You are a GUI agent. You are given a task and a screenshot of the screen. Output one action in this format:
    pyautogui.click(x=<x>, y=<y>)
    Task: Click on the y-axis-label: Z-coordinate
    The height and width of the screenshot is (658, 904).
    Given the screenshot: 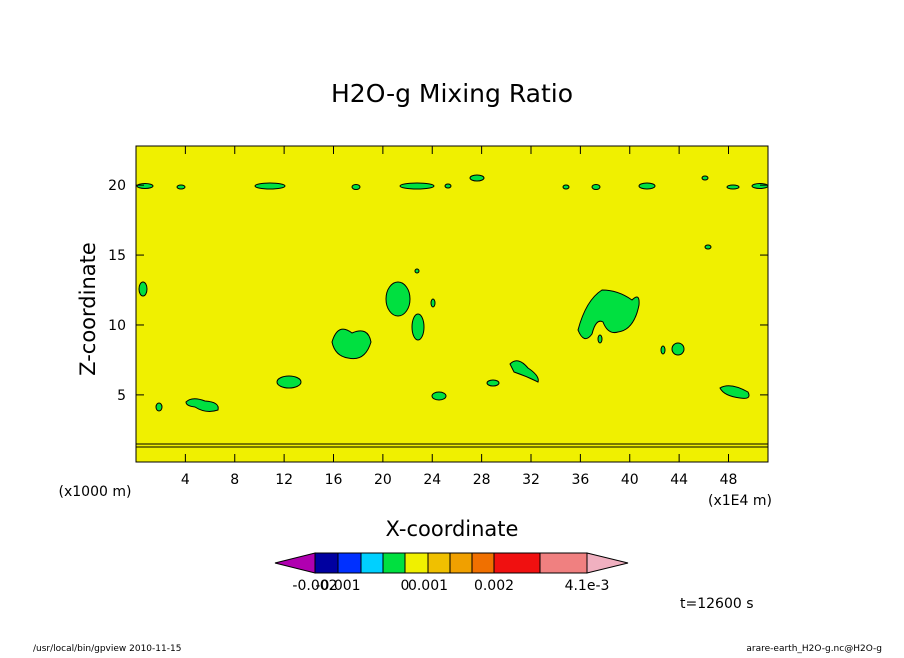 What is the action you would take?
    pyautogui.click(x=88, y=309)
    